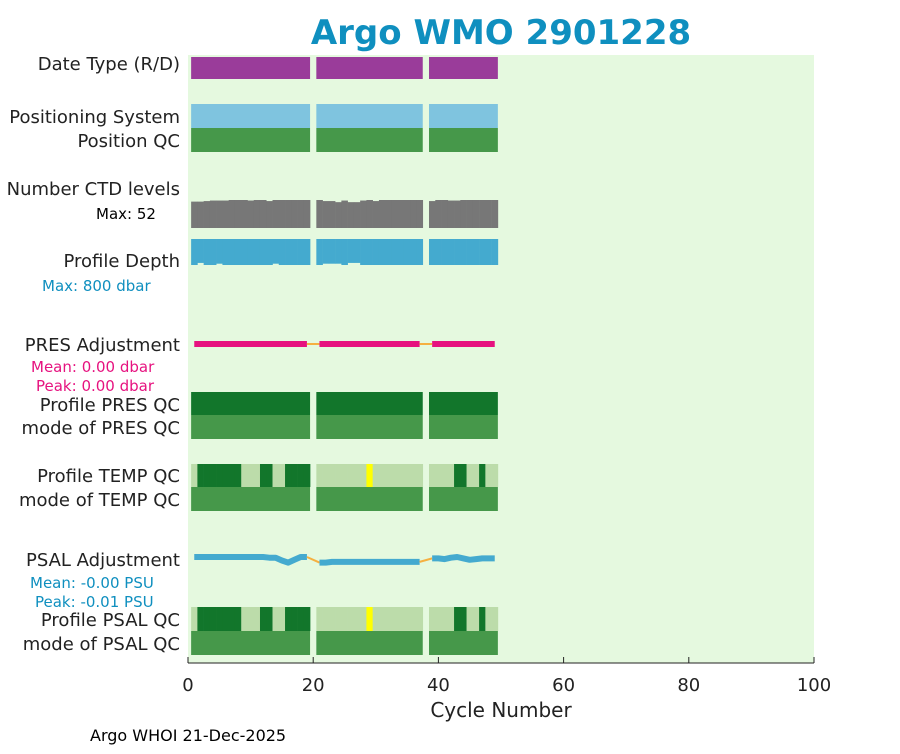 Image resolution: width=900 pixels, height=754 pixels. Describe the element at coordinates (109, 64) in the screenshot. I see `row-label-date-type: Date Type (R/D)` at that location.